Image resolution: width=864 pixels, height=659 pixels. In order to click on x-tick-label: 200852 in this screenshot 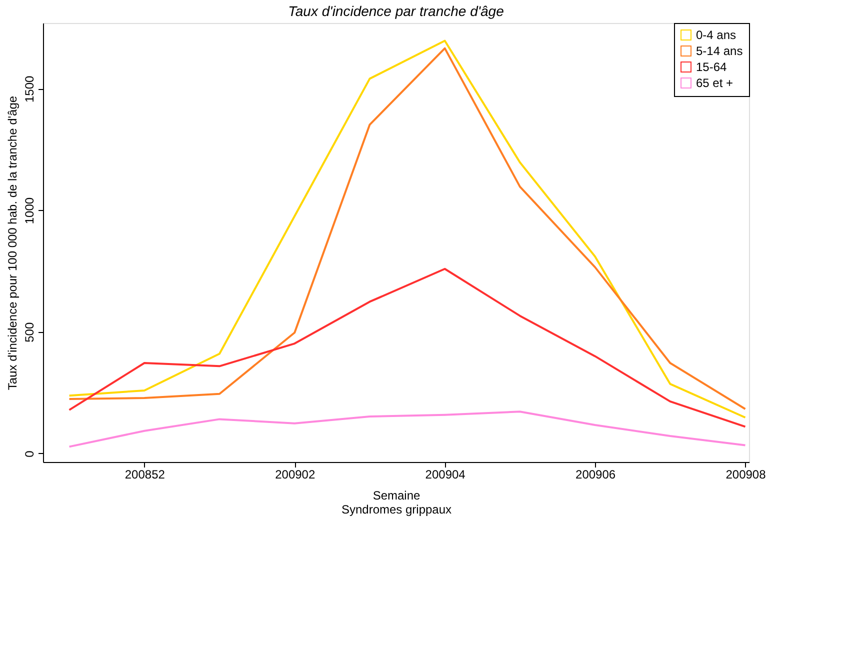, I will do `click(145, 475)`.